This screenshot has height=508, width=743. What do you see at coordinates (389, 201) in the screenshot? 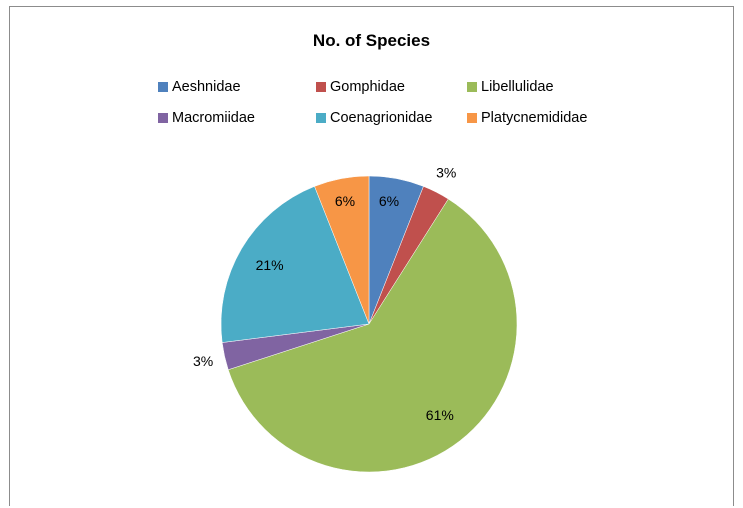
I see `data-label-aeshnidae: 6%` at bounding box center [389, 201].